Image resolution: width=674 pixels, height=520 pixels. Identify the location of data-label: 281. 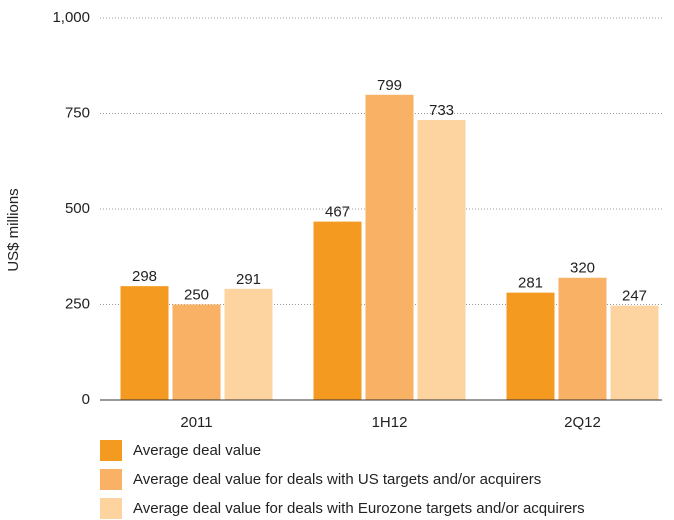
(530, 283).